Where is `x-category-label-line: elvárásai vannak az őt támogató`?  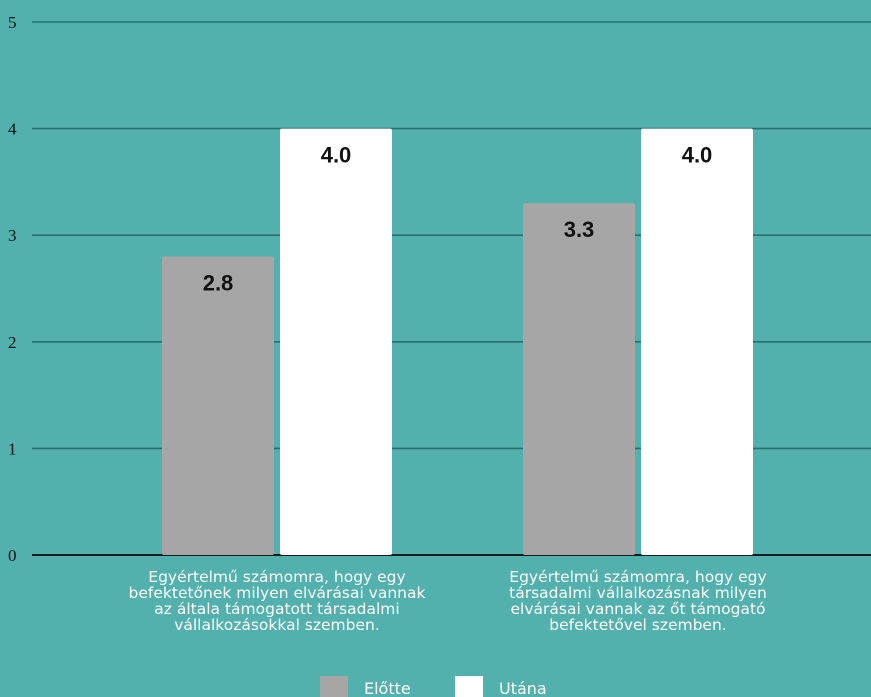 x-category-label-line: elvárásai vannak az őt támogató is located at coordinates (637, 609).